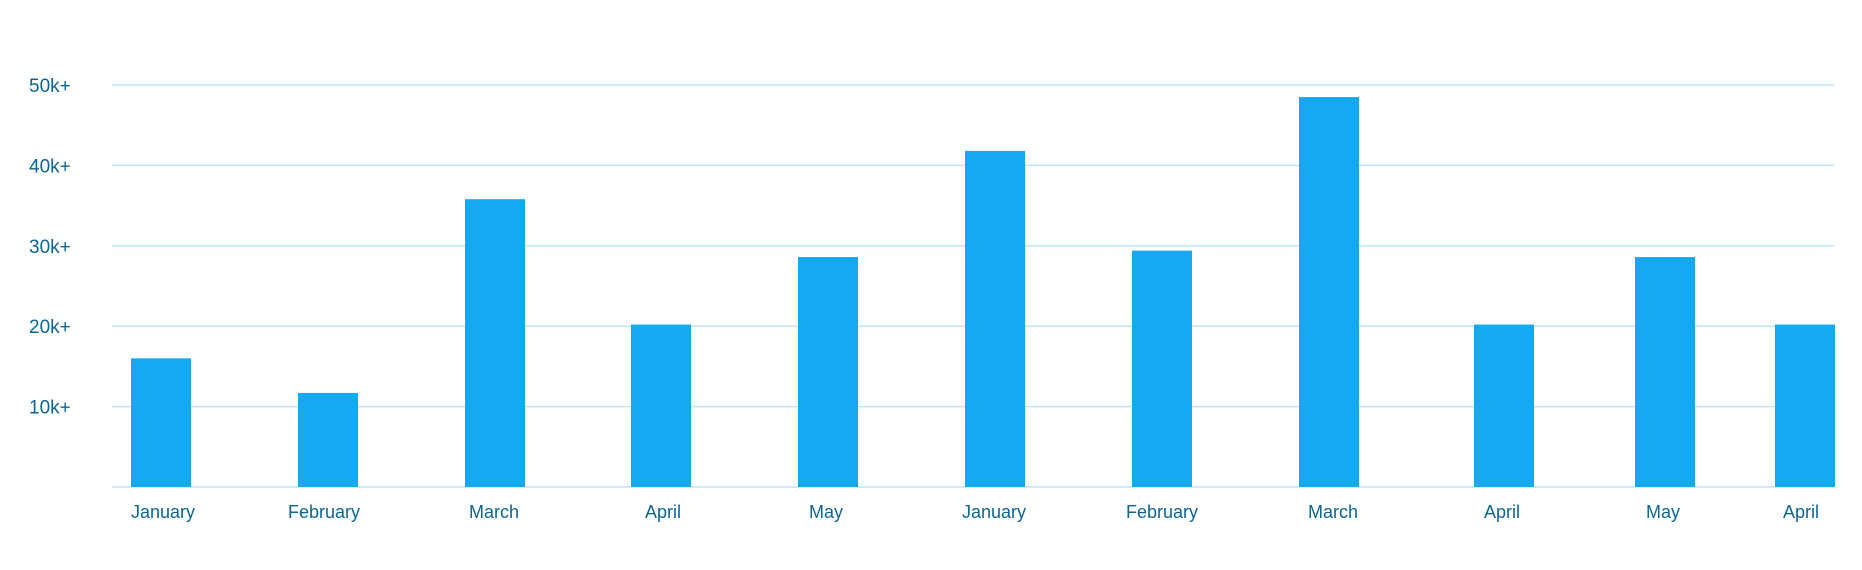 This screenshot has width=1862, height=570. I want to click on y-axis-tick-labels: 10k+ 20k+ 30k+ 40k+ 50k+, so click(50, 247).